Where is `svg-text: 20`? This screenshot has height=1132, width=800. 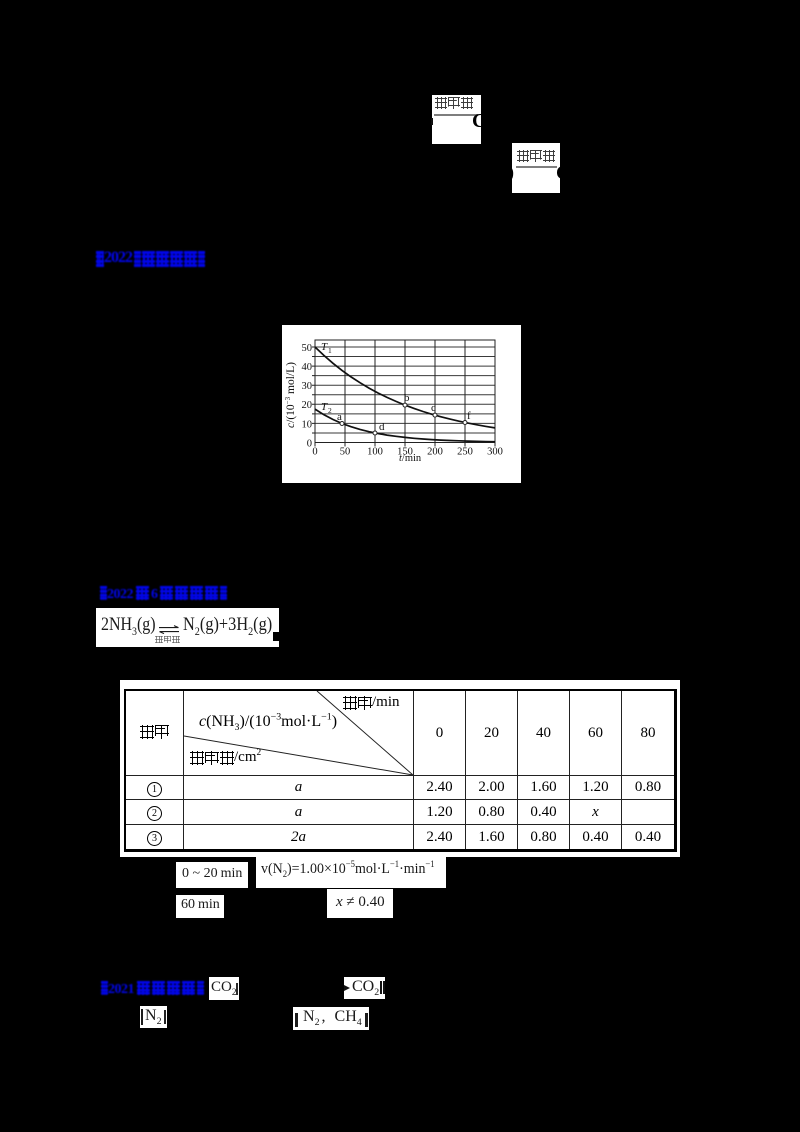
svg-text: 20 is located at coordinates (307, 405).